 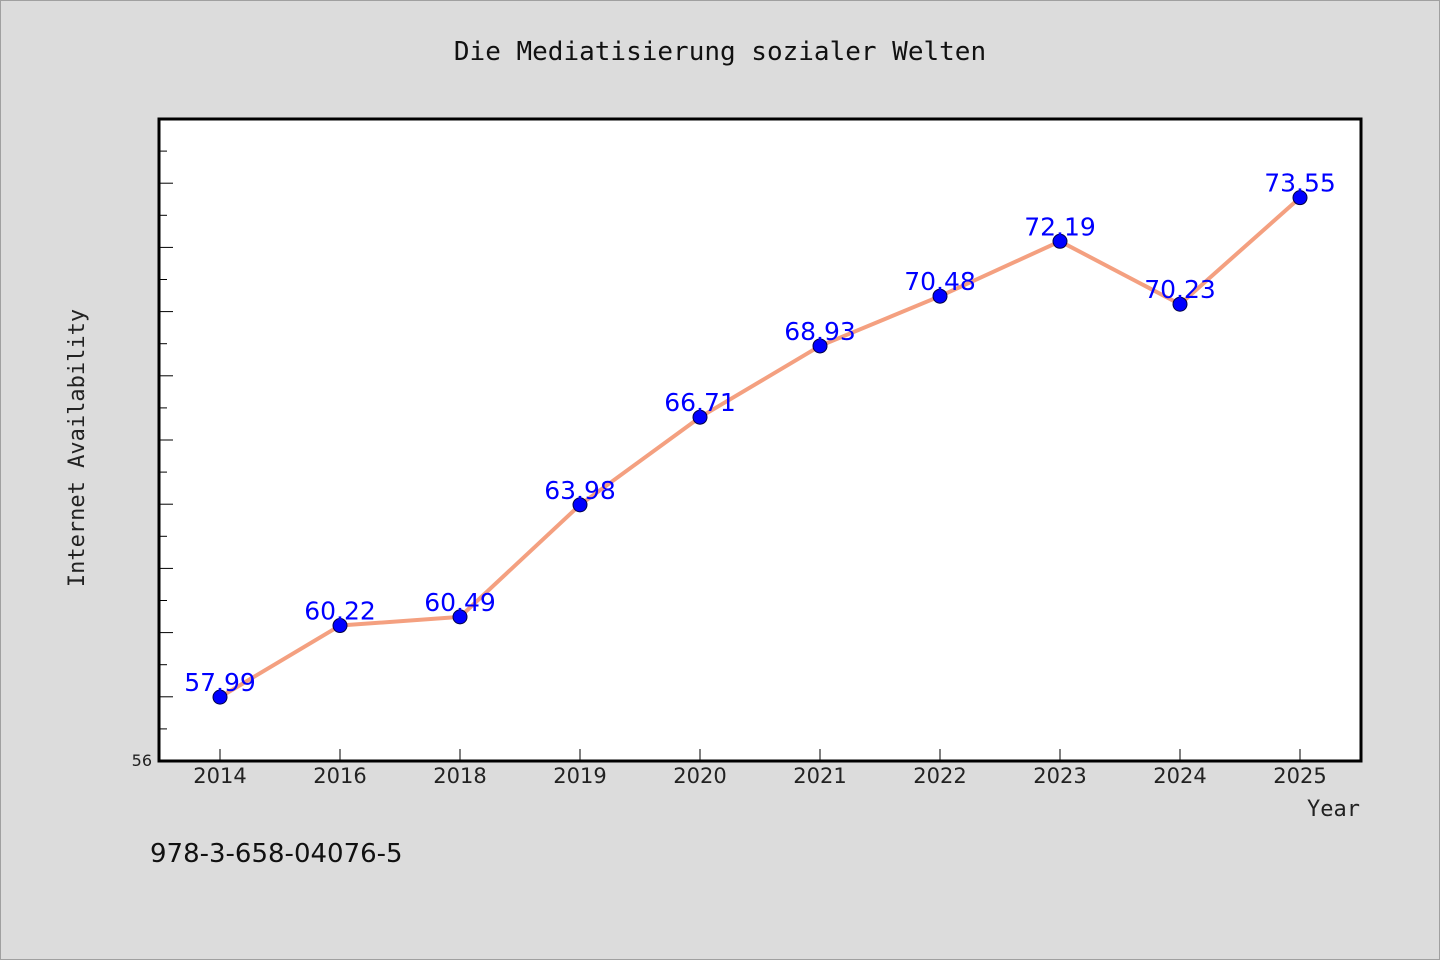 What do you see at coordinates (1060, 226) in the screenshot?
I see `data-label: 72.19` at bounding box center [1060, 226].